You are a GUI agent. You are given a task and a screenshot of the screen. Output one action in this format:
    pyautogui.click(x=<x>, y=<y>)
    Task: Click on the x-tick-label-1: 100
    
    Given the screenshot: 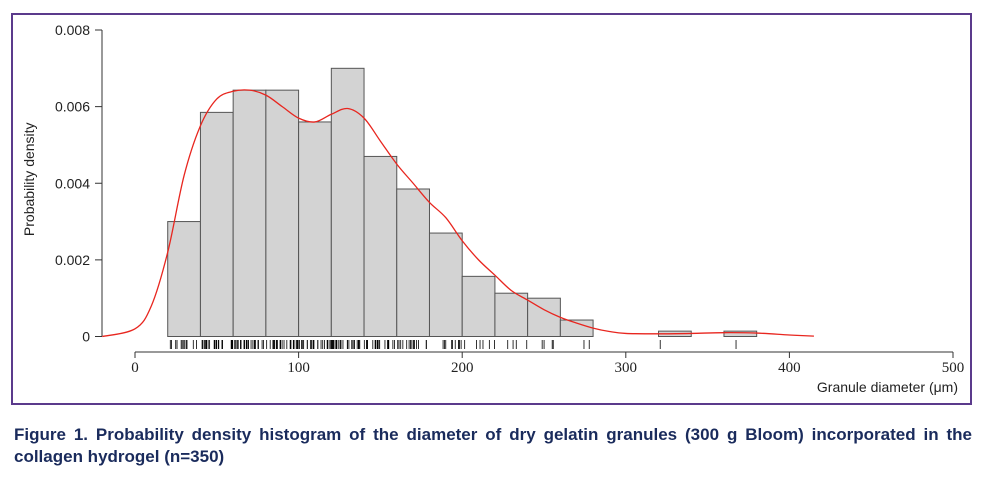 What is the action you would take?
    pyautogui.click(x=298, y=368)
    